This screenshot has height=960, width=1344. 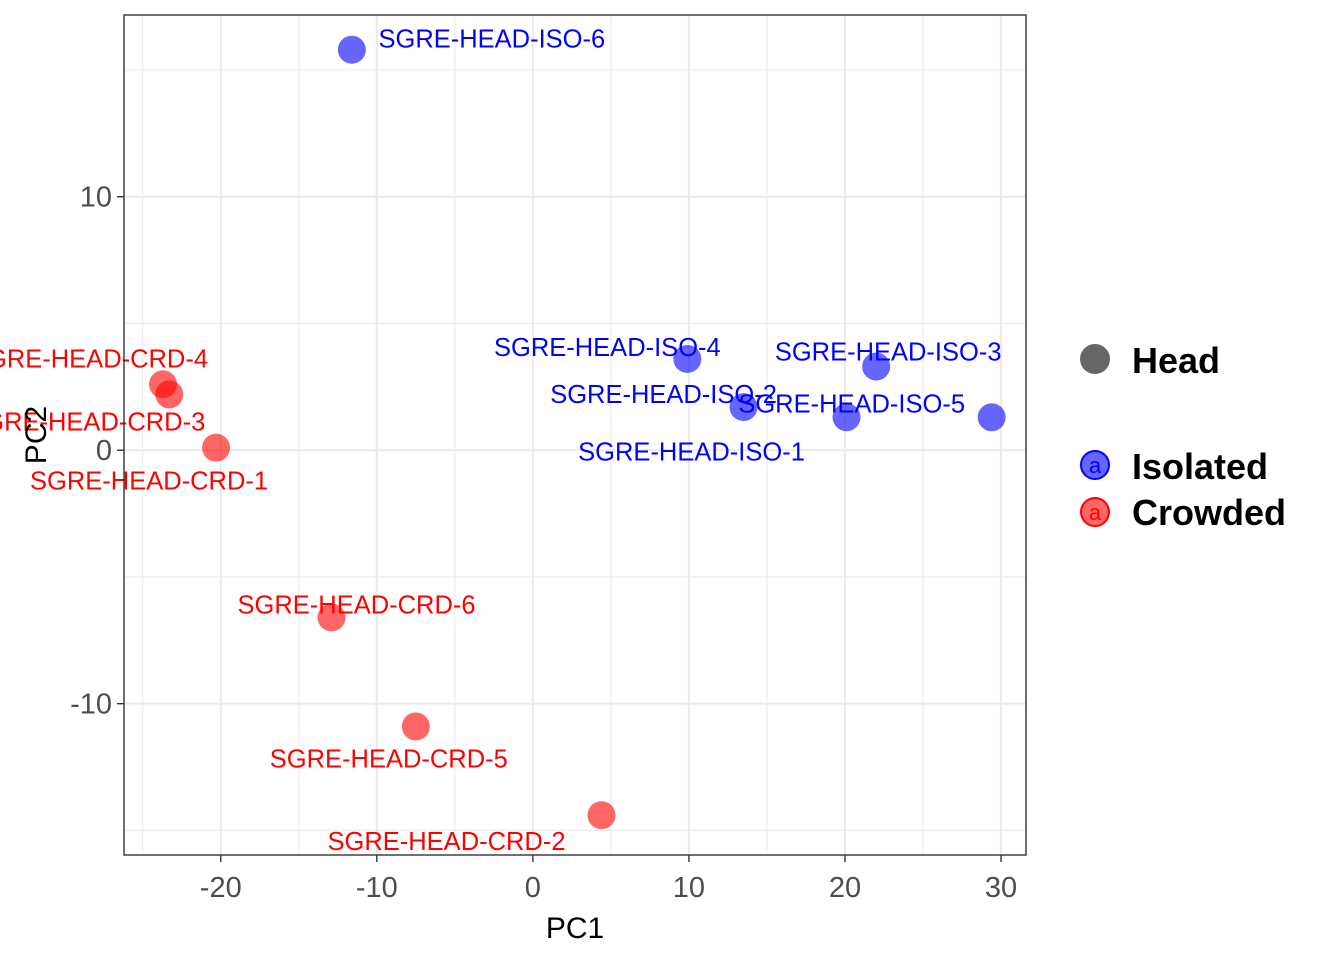 I want to click on point-label-sgre-head-crd-5: SGRE-HEAD-CRD-5, so click(x=389, y=759).